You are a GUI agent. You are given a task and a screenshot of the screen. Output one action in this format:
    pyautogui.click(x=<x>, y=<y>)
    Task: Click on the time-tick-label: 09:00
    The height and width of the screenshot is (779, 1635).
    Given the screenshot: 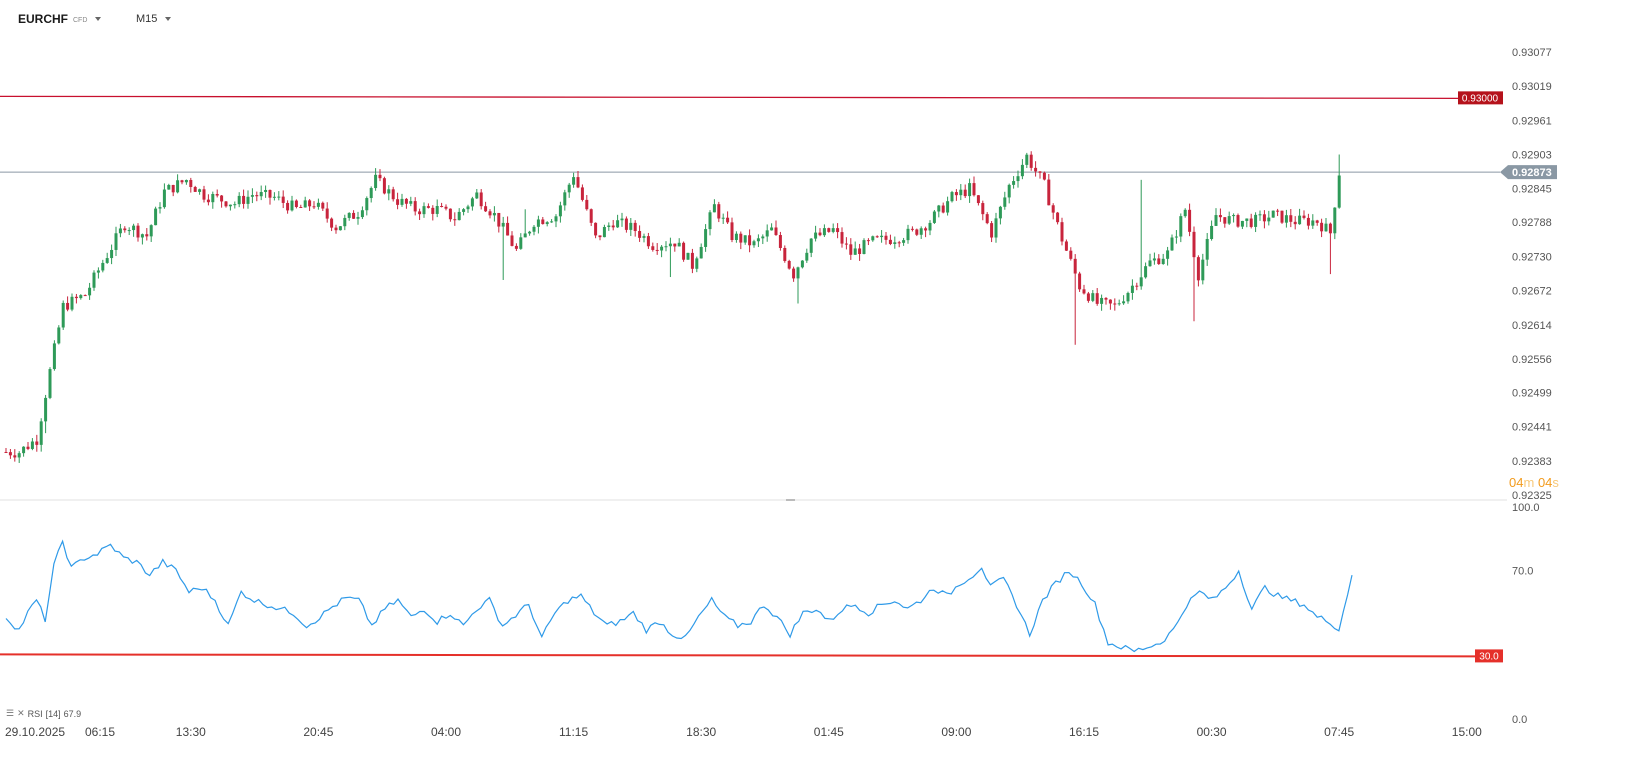 What is the action you would take?
    pyautogui.click(x=956, y=732)
    